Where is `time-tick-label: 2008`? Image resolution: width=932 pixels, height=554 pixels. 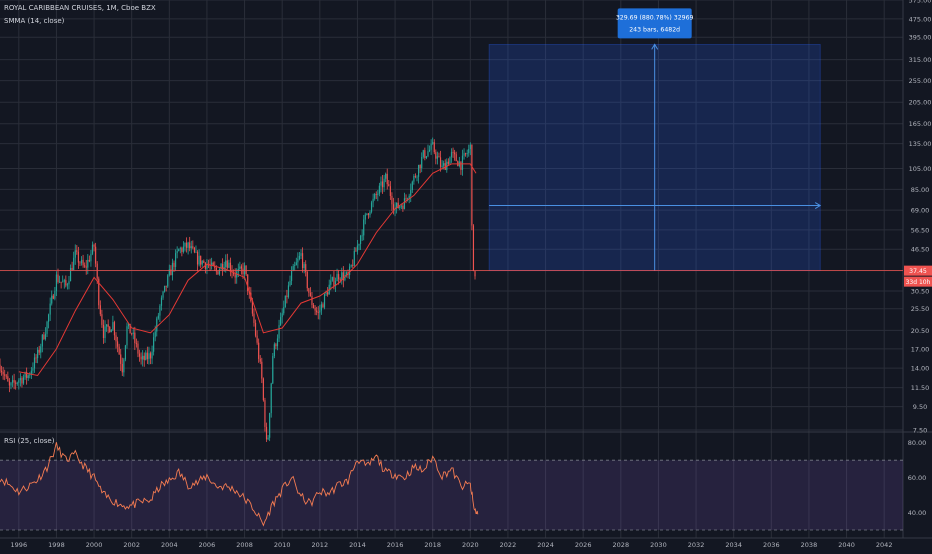 time-tick-label: 2008 is located at coordinates (244, 545).